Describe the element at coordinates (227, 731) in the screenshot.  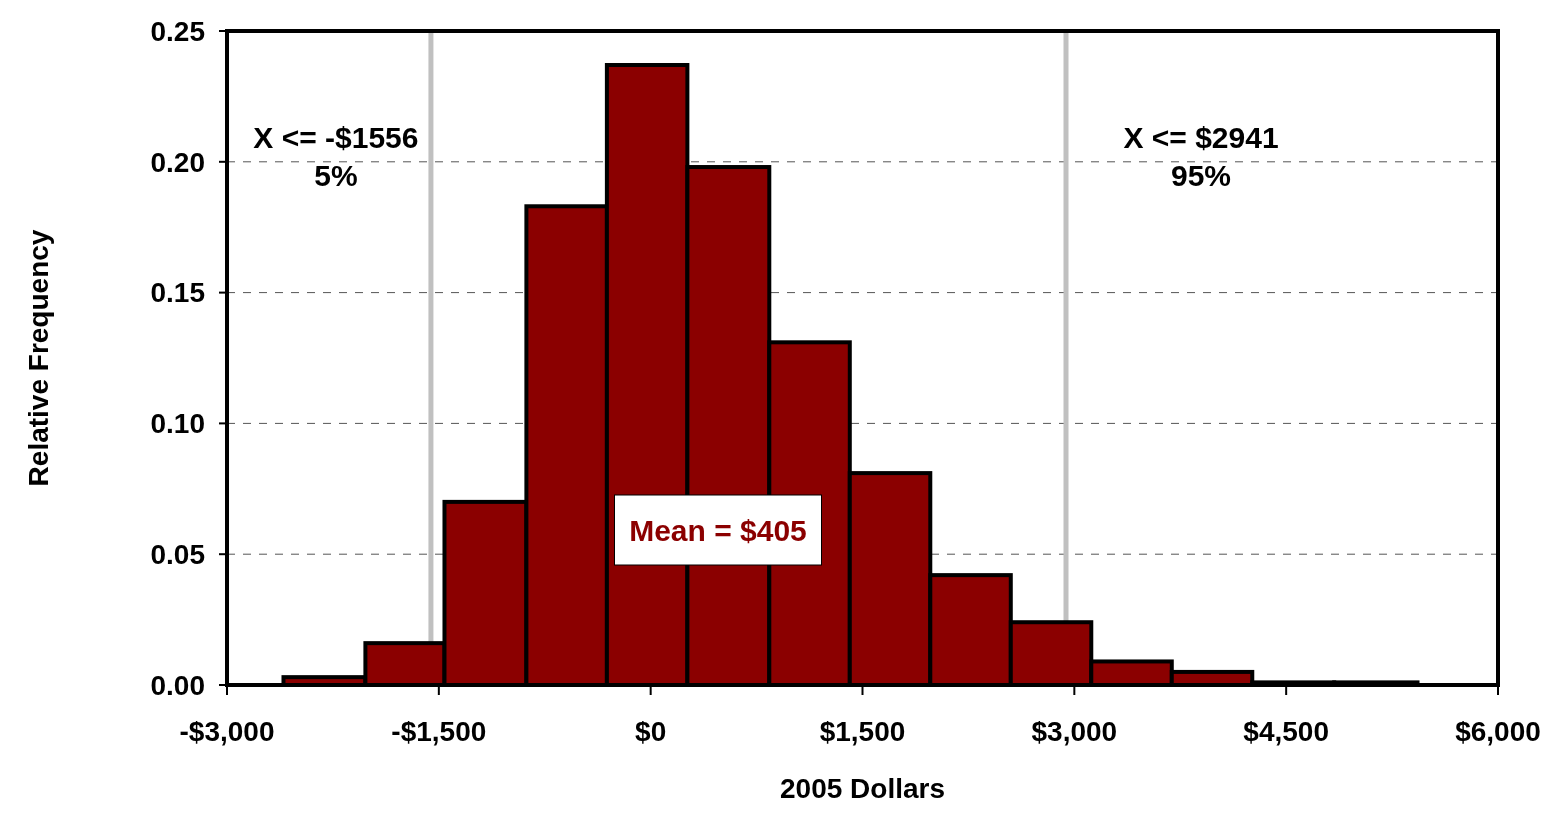
I see `x-tick-label: -$3,000` at that location.